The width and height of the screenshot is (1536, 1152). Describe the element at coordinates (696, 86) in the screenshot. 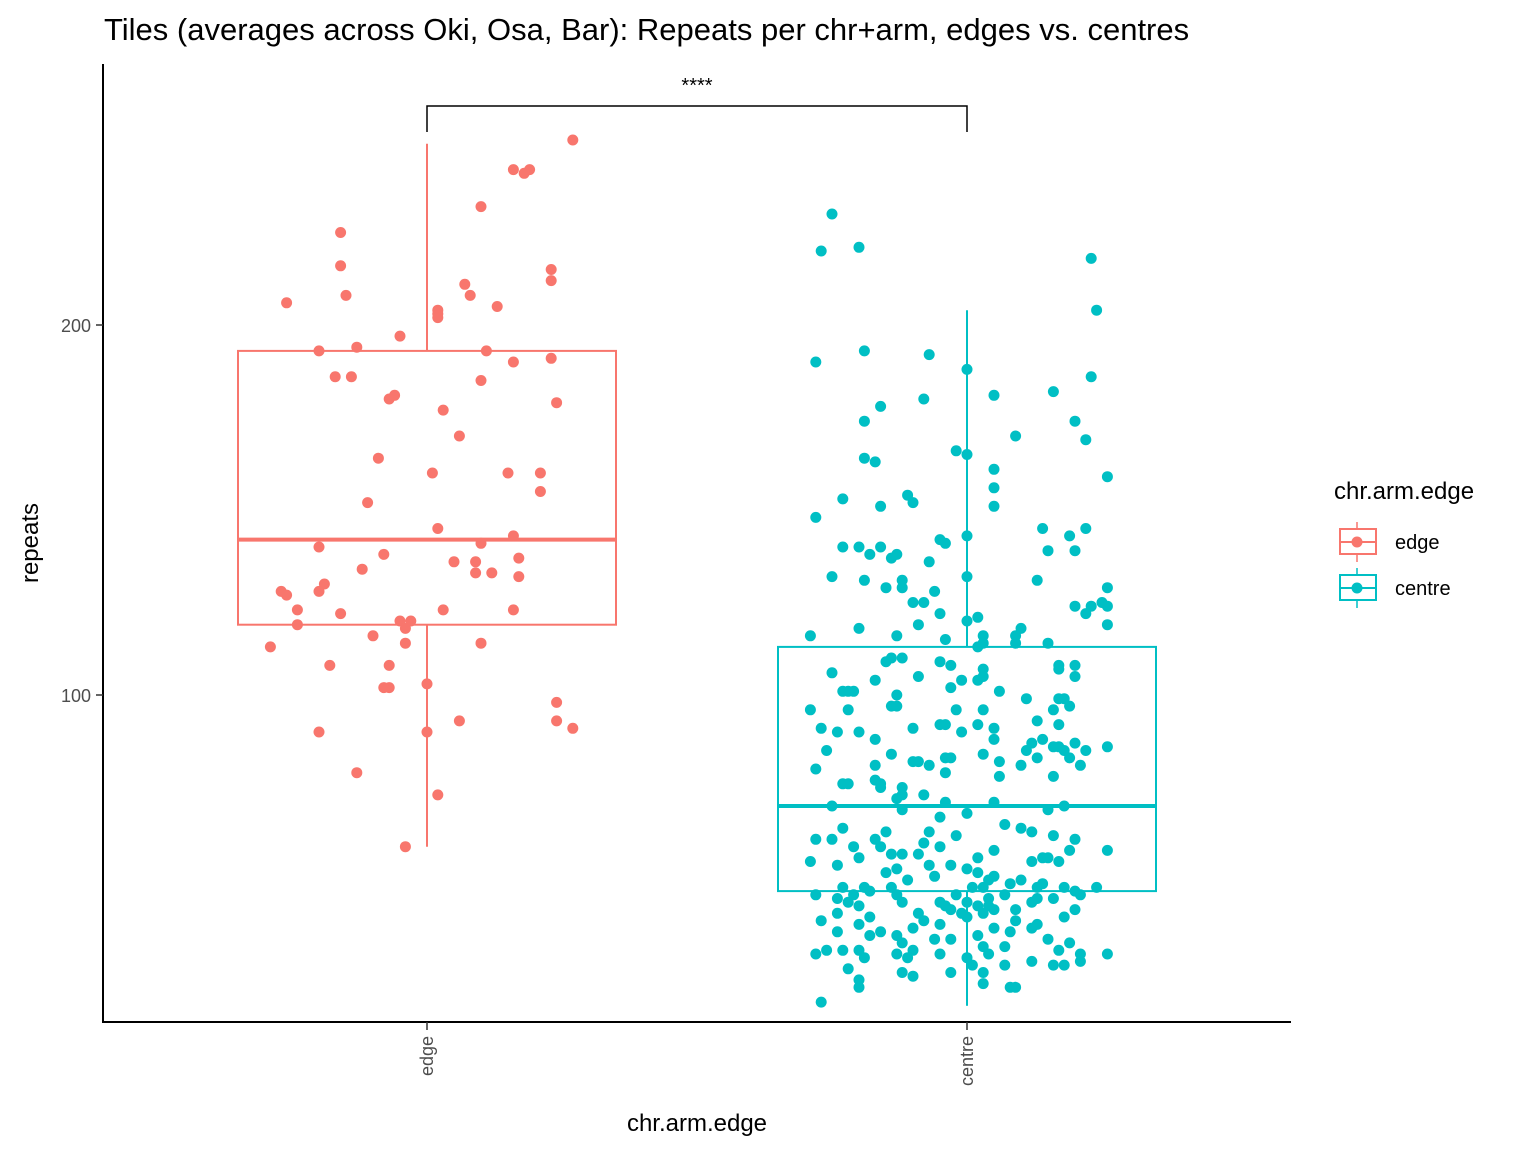

I see `significance-label: ****` at that location.